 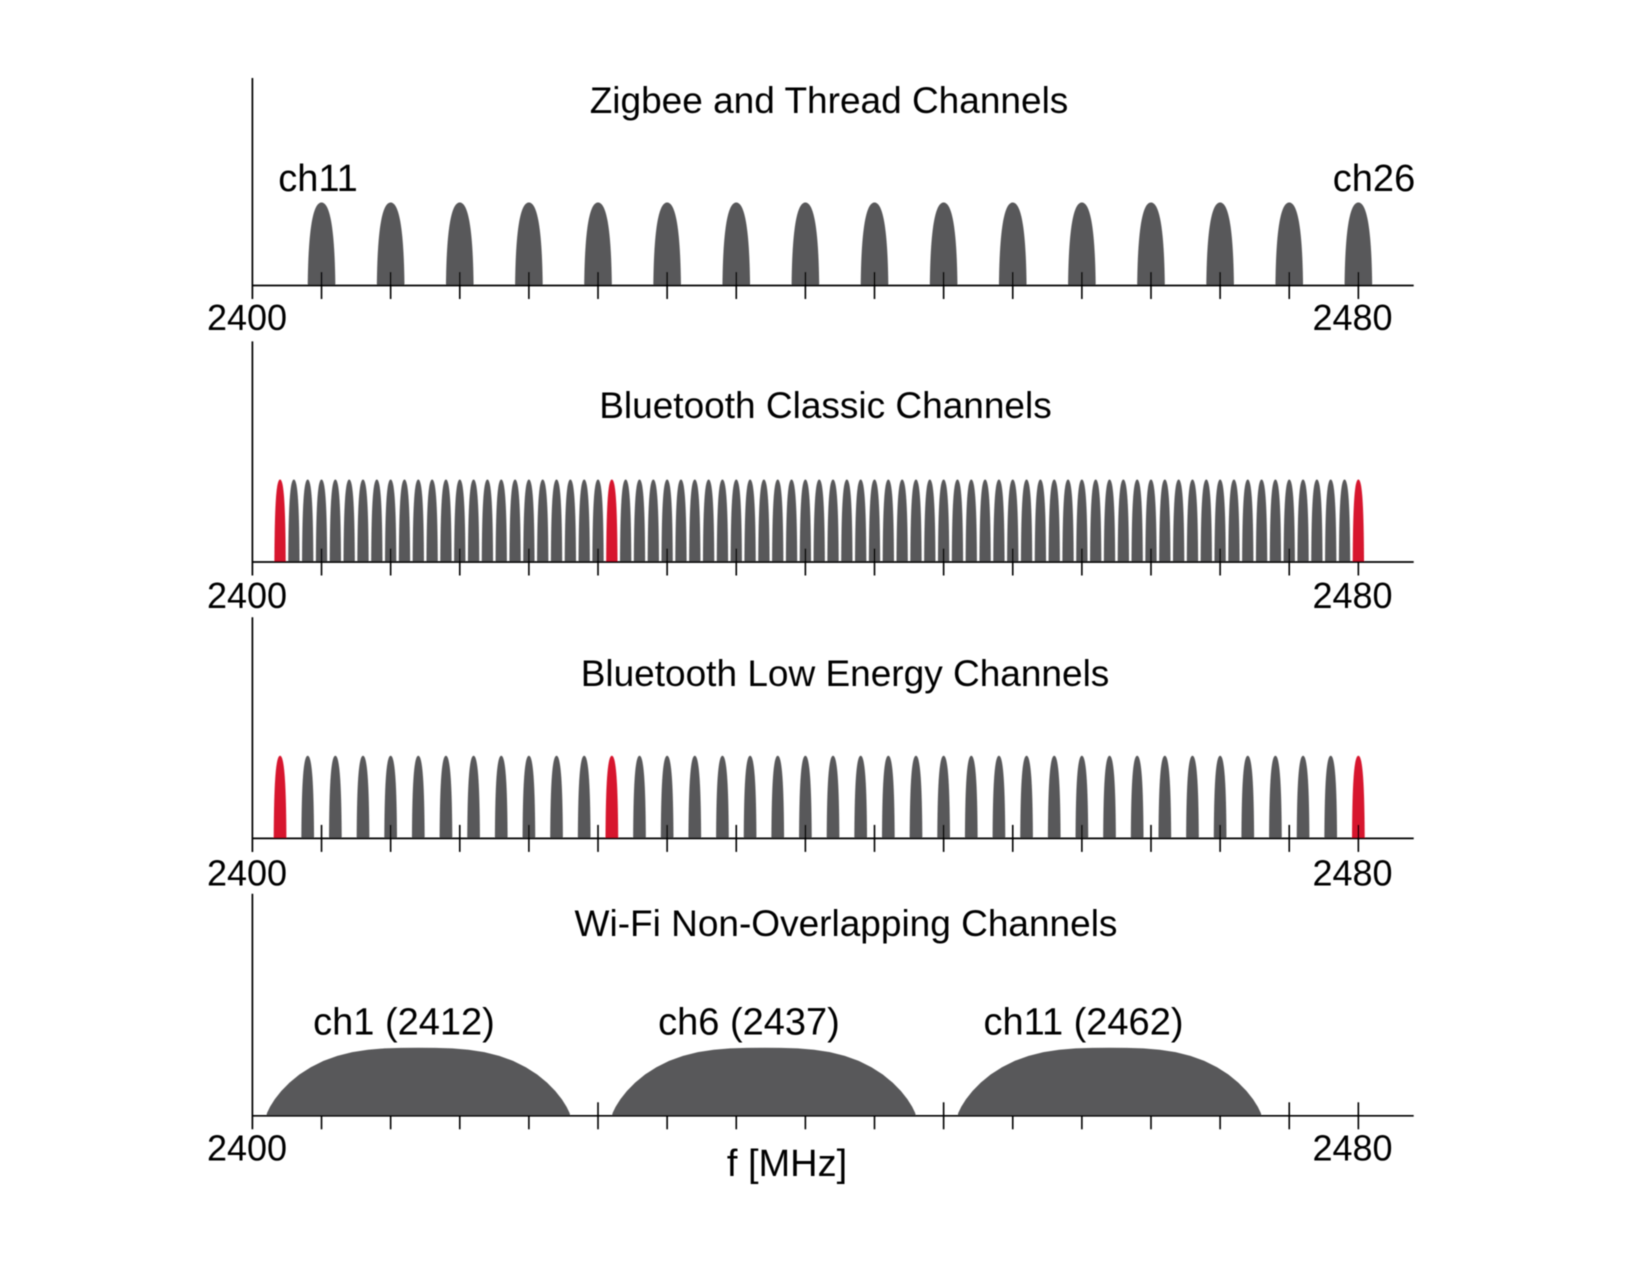 What do you see at coordinates (819, 803) in the screenshot?
I see `bluetooth-low-energy-plot-area` at bounding box center [819, 803].